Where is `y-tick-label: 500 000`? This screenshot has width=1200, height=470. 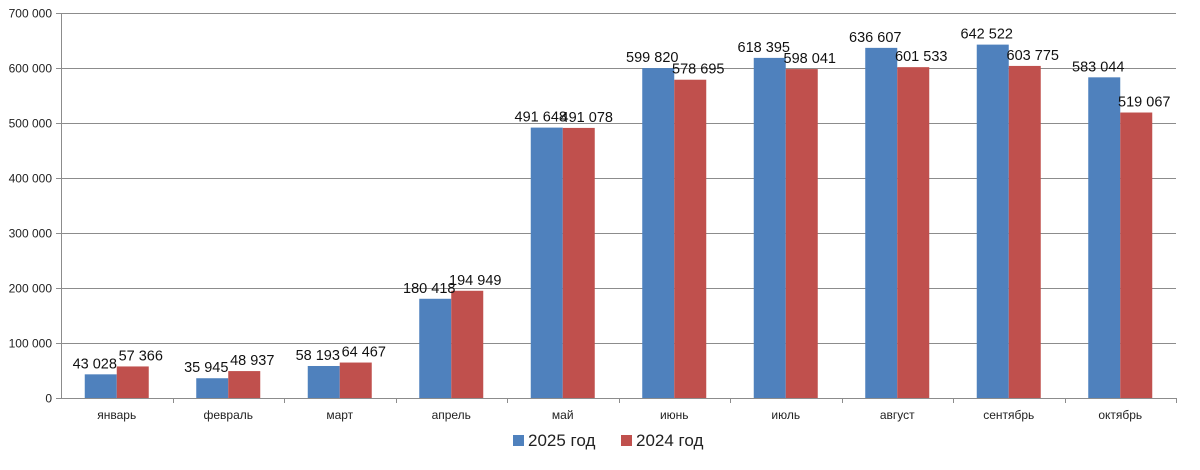 y-tick-label: 500 000 is located at coordinates (31, 124).